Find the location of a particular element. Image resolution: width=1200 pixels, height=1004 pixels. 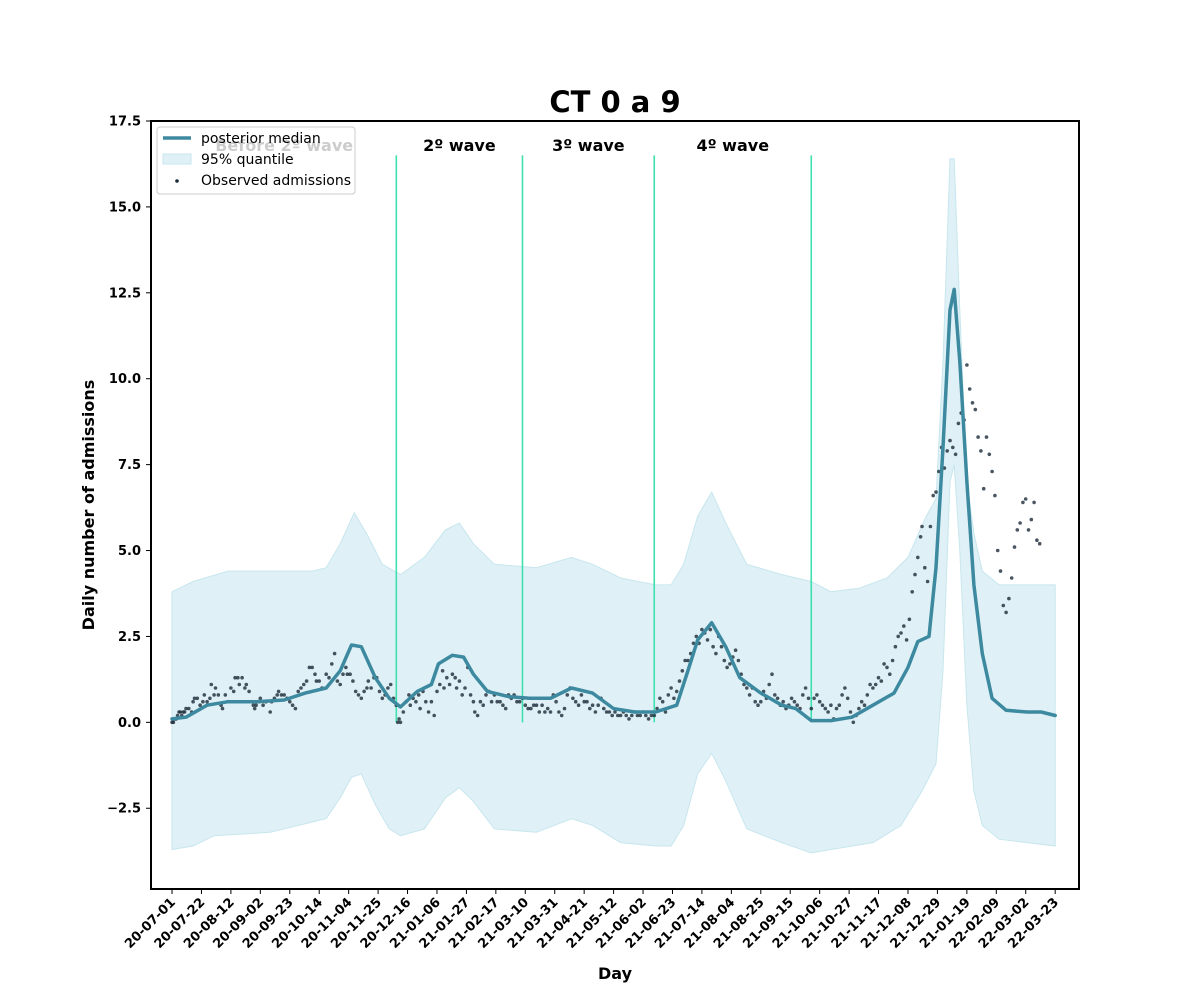

wave-label-4: 4º wave is located at coordinates (732, 145).